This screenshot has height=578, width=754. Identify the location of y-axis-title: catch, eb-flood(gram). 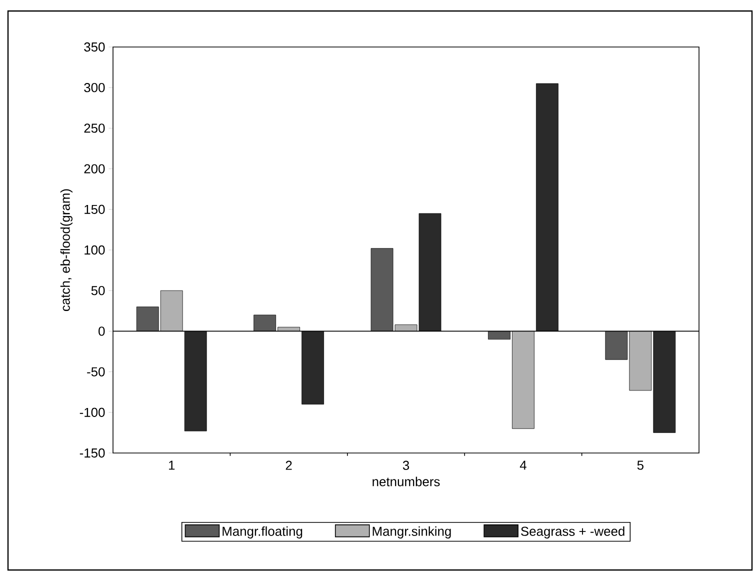
(66, 250).